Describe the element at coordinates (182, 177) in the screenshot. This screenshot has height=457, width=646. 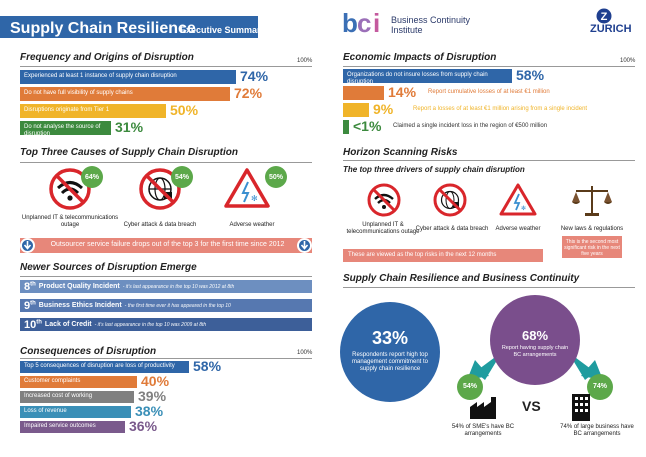
I see `cause-badge-2: 54%` at that location.